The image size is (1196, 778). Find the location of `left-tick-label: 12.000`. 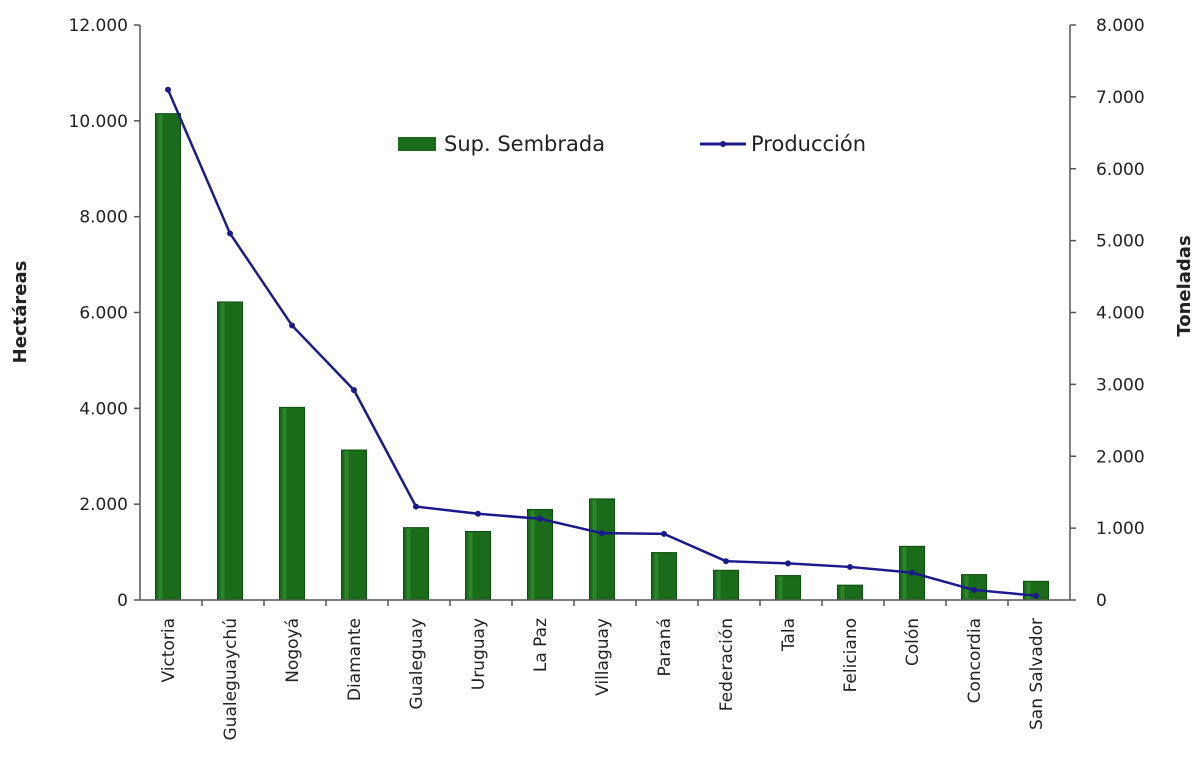

left-tick-label: 12.000 is located at coordinates (98, 26).